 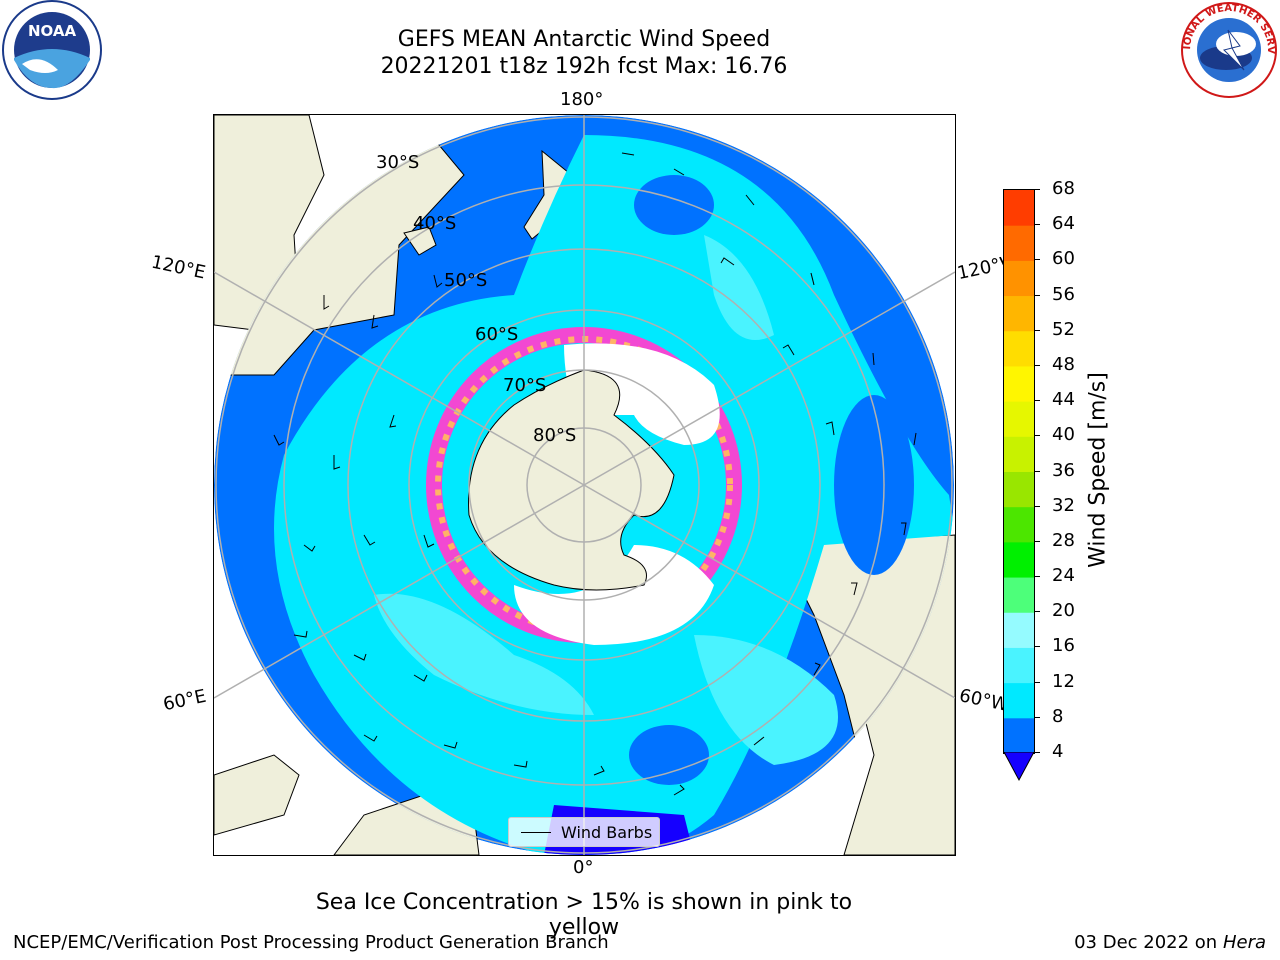 I want to click on noaa-logo-icon: NOAA, so click(x=52, y=50).